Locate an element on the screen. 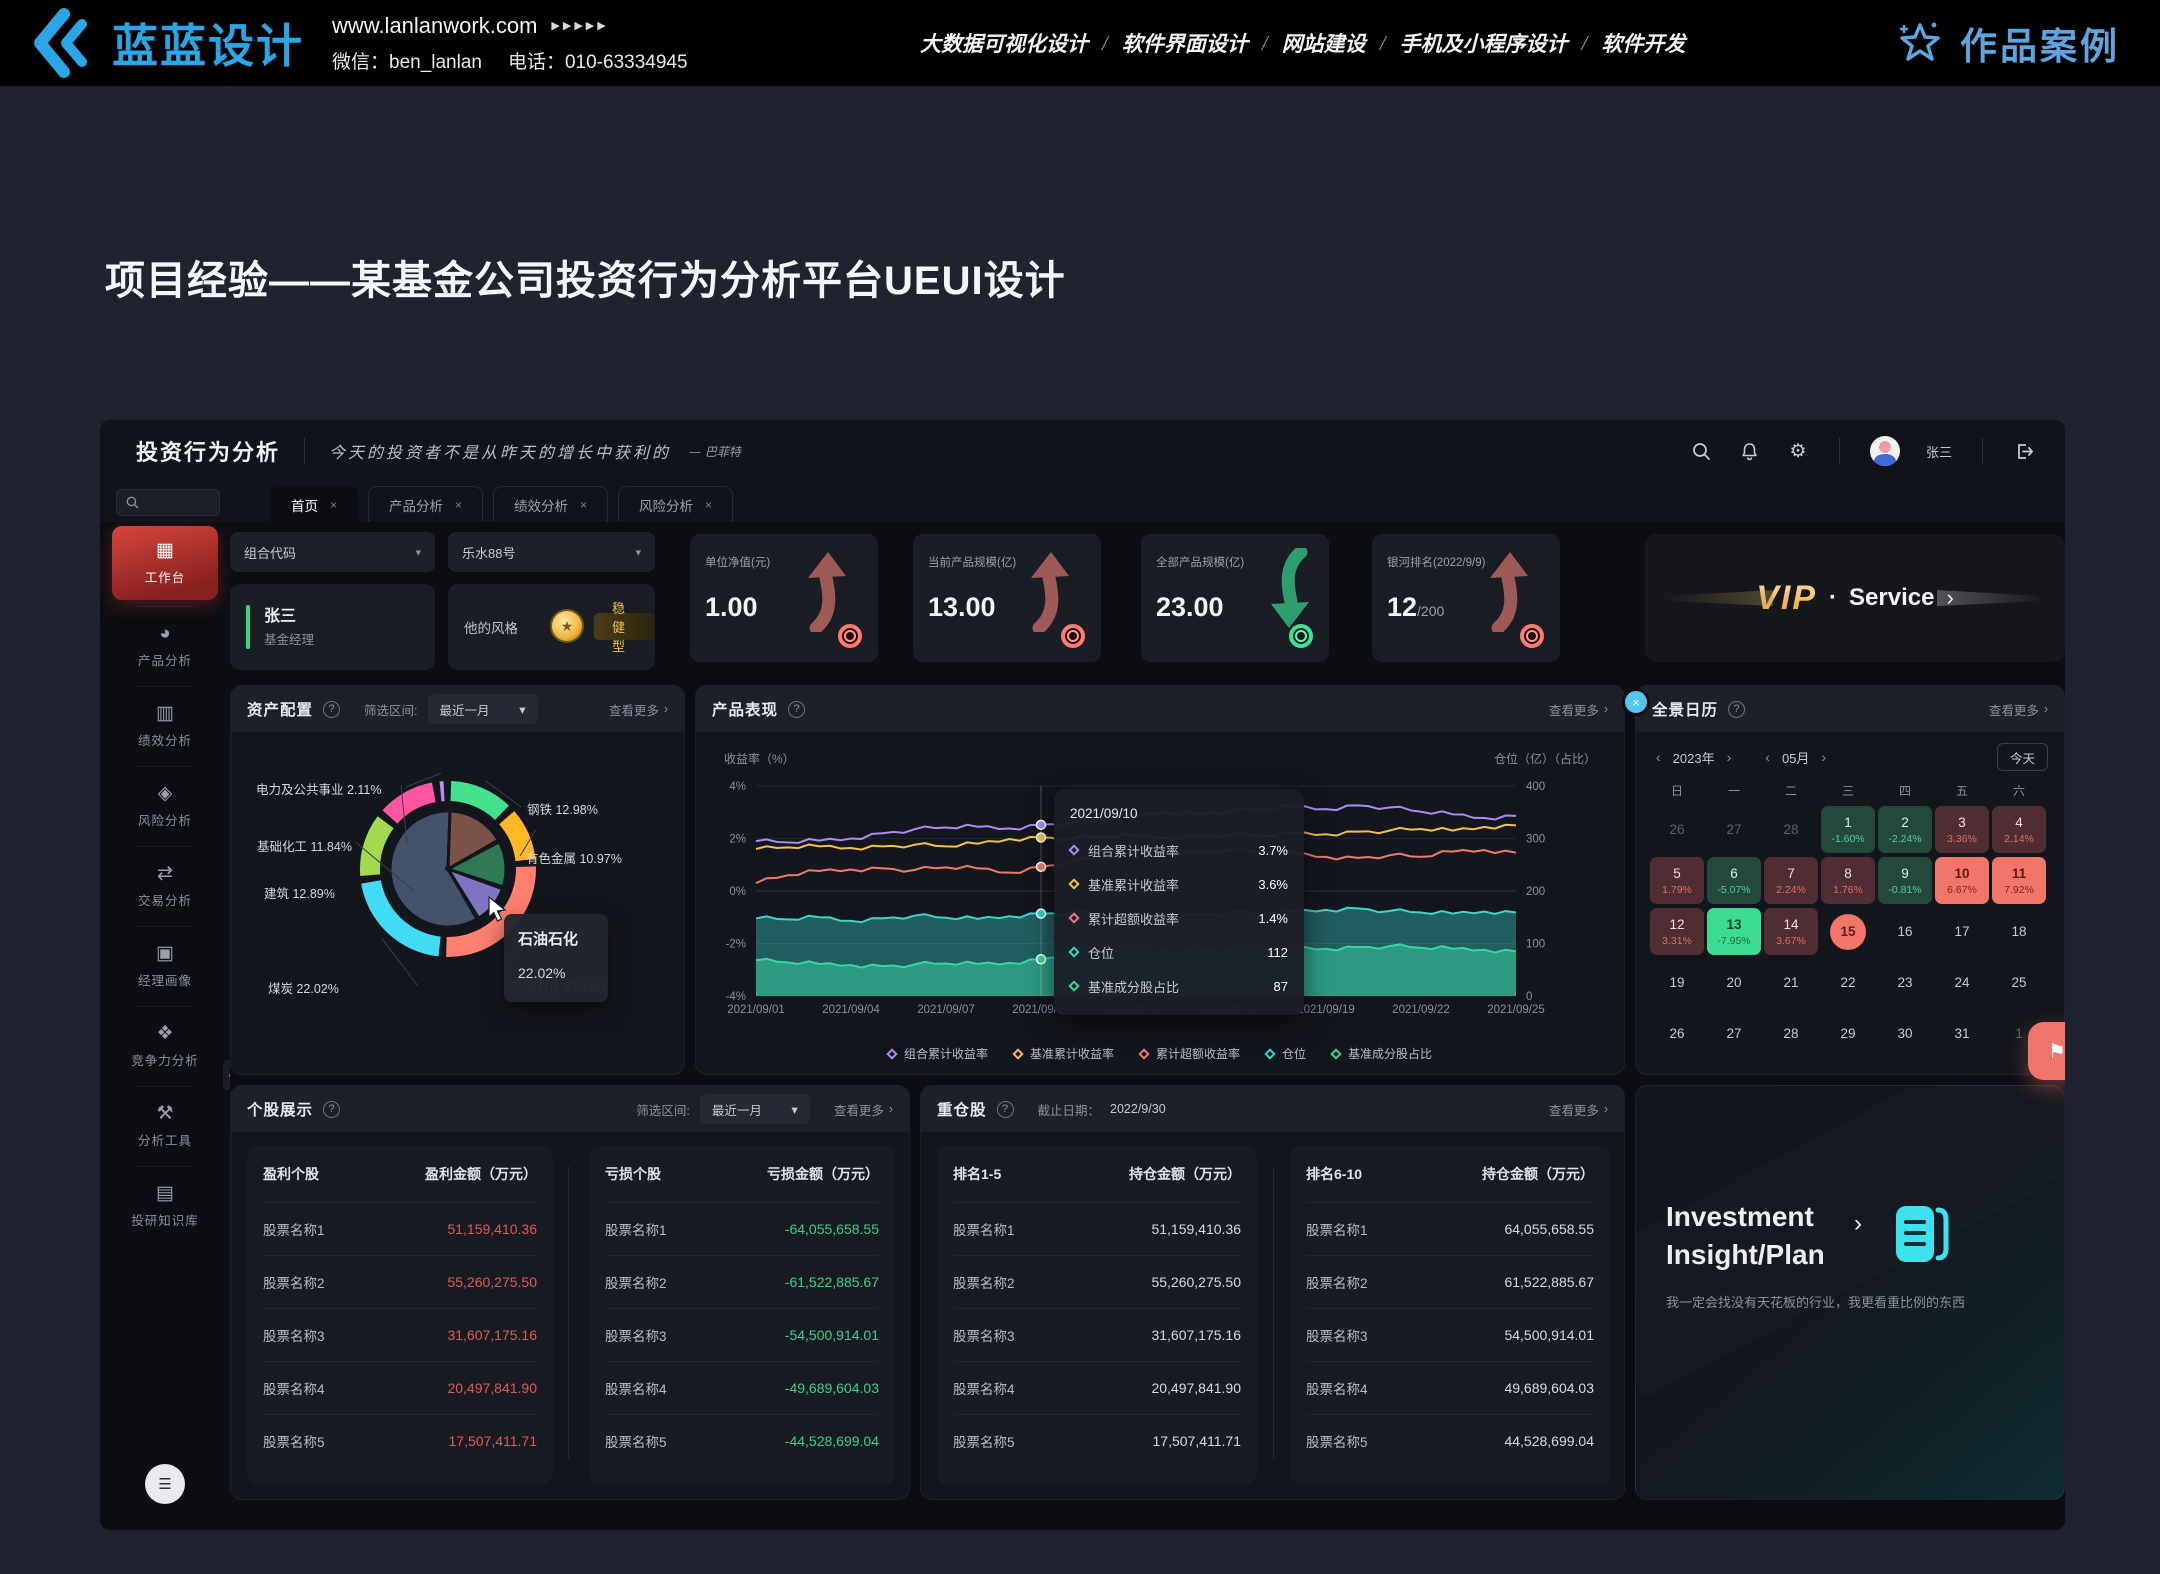 This screenshot has width=2160, height=1574. calendar-day-cell: 18 is located at coordinates (2019, 931).